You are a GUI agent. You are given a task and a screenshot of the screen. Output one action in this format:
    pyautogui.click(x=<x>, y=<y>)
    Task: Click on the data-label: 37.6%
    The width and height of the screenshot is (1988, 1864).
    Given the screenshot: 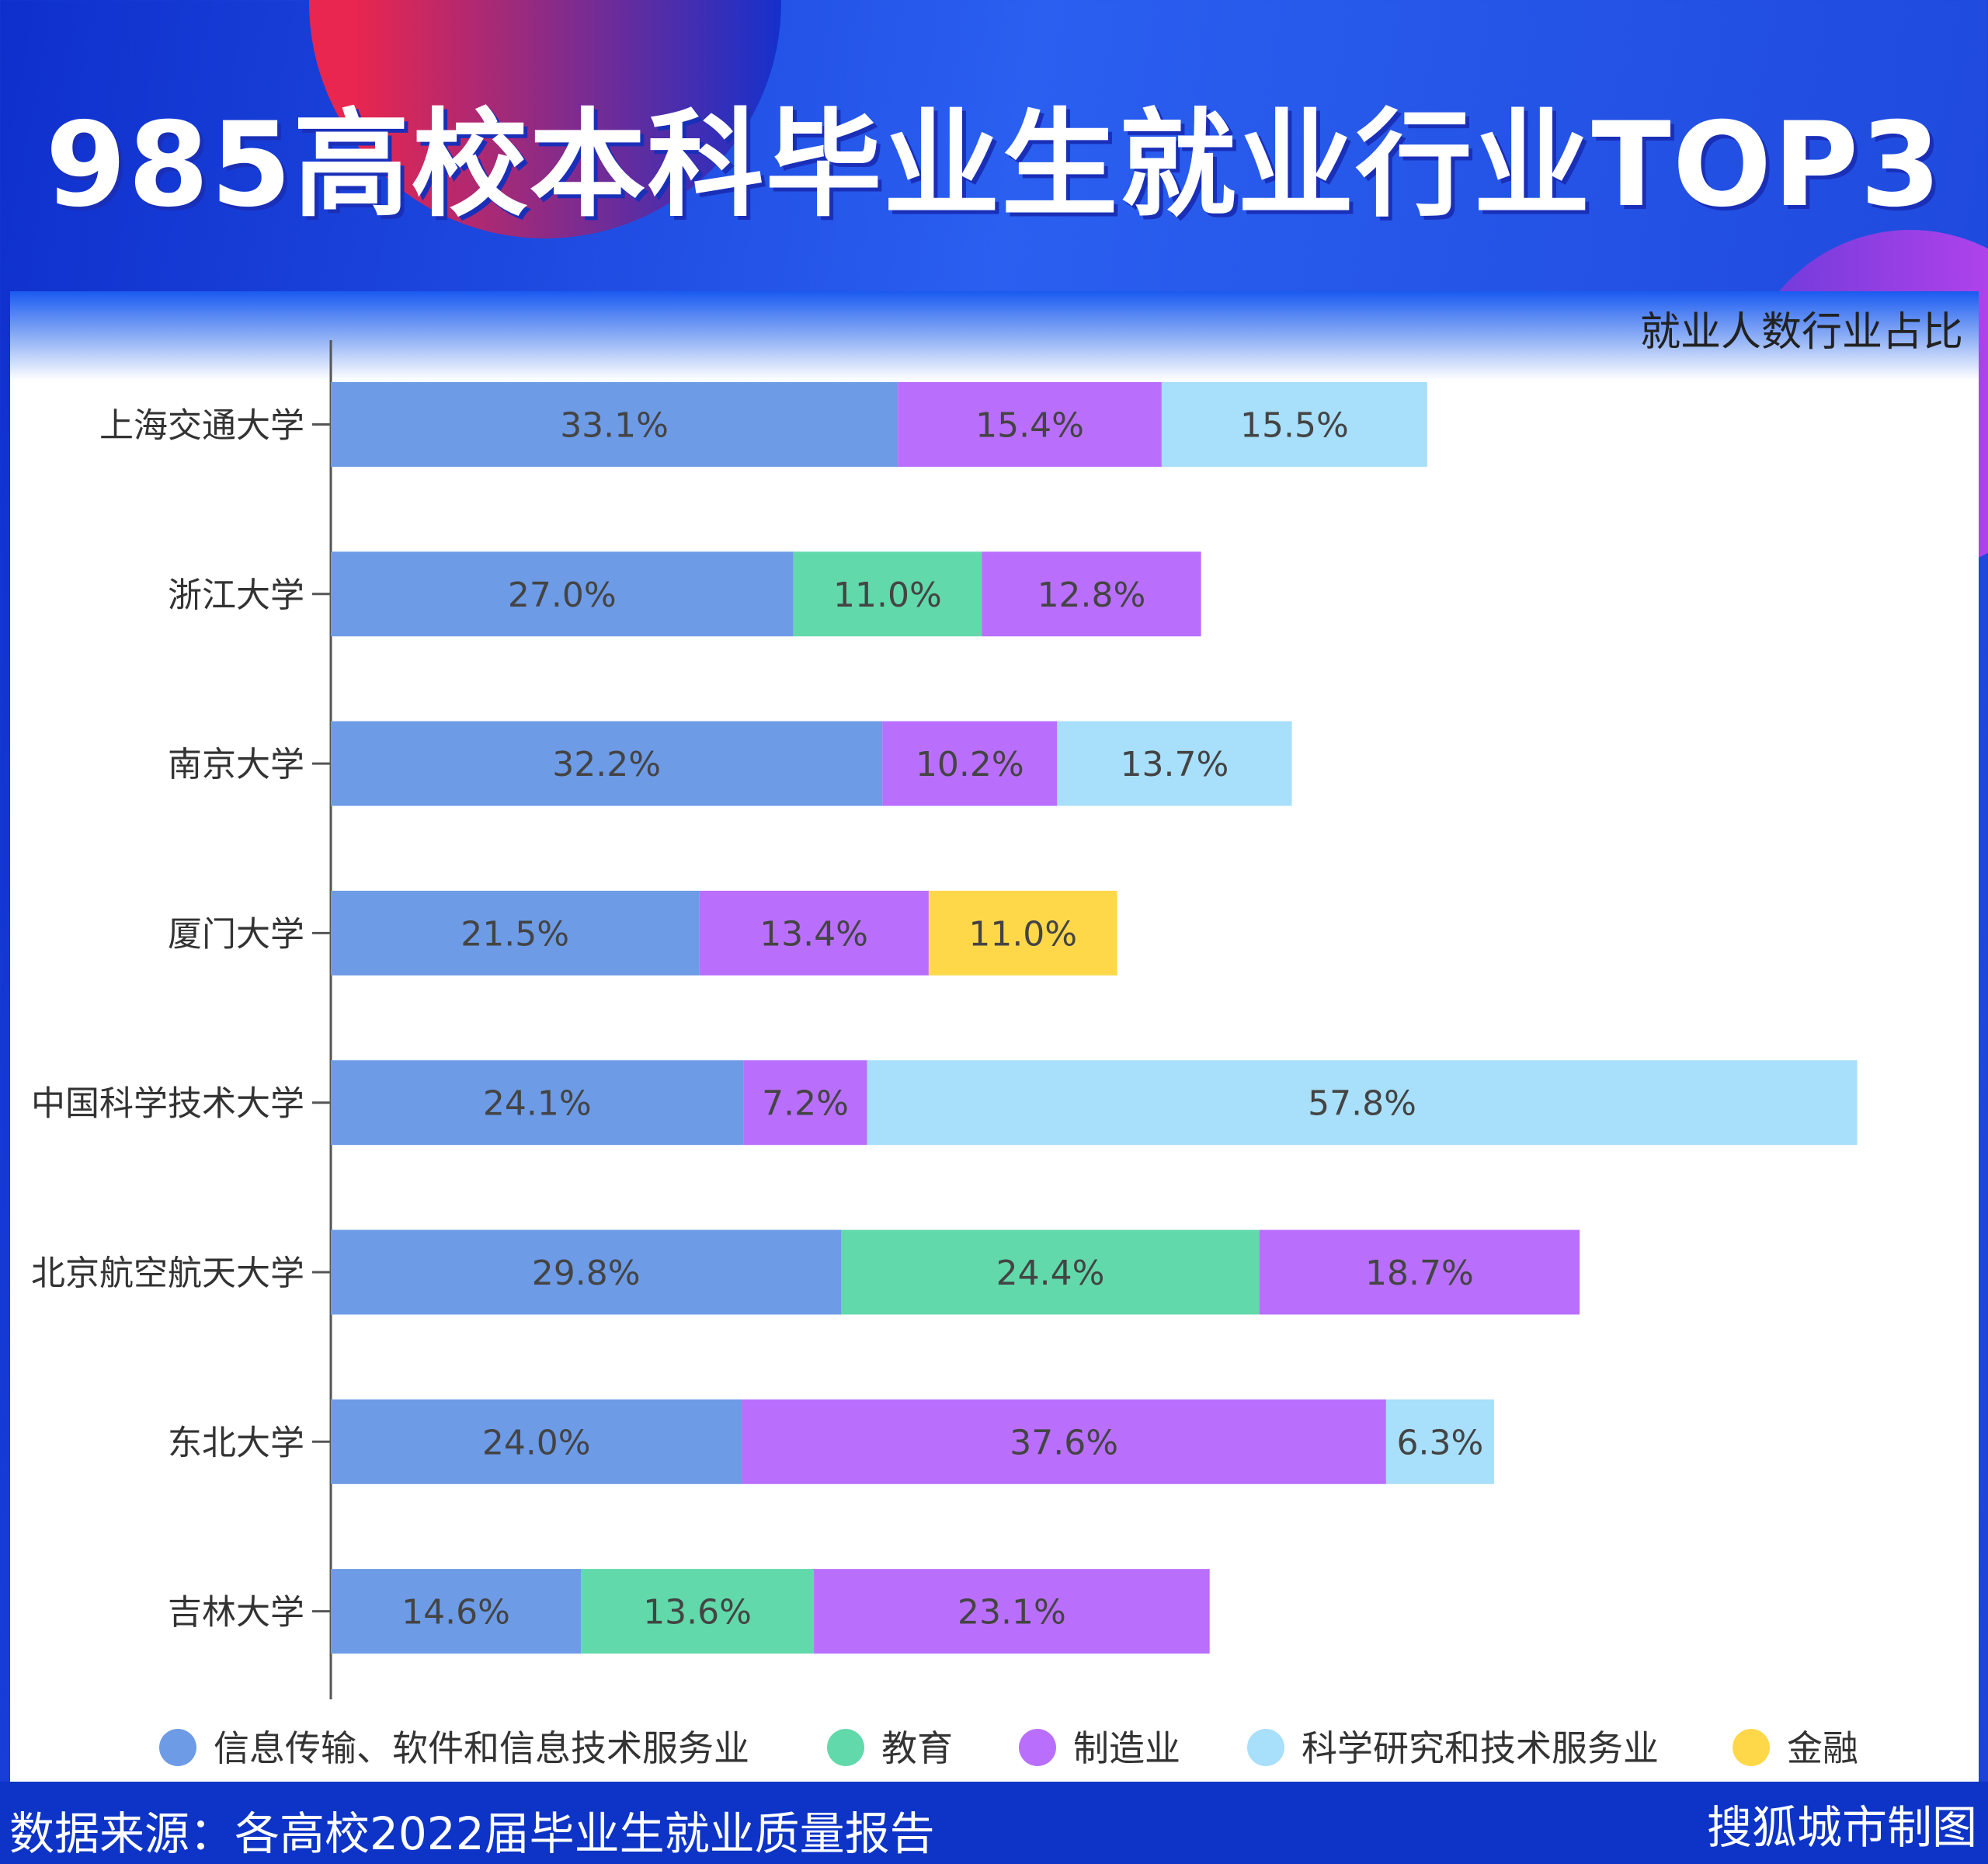 What is the action you would take?
    pyautogui.click(x=1064, y=1442)
    